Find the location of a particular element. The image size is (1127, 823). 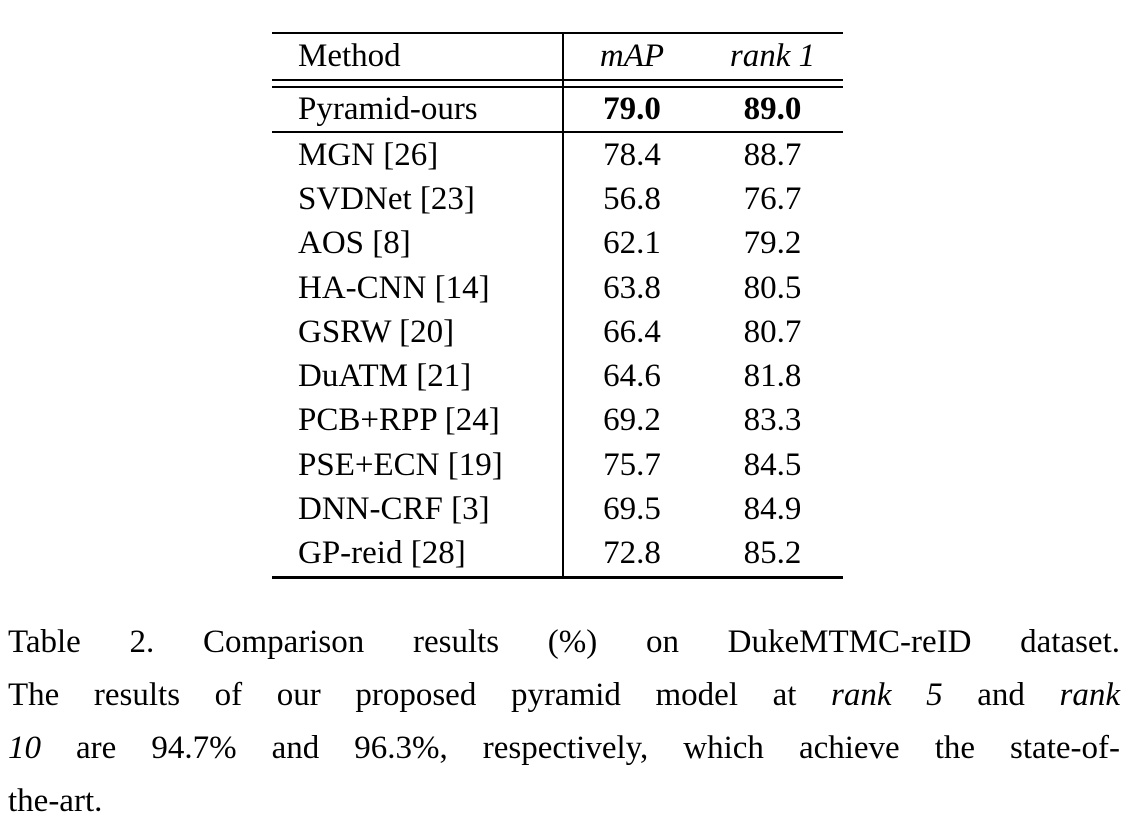

table-row: MGN [26] 78.4 88.7 is located at coordinates (557, 155).